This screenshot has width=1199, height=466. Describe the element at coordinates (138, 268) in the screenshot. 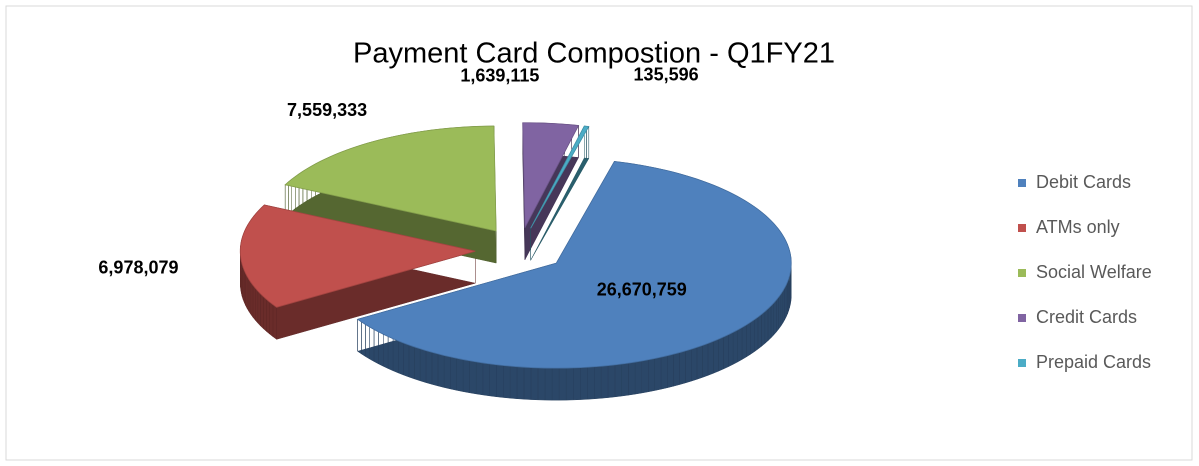

I see `data-label: 6,978,079` at that location.